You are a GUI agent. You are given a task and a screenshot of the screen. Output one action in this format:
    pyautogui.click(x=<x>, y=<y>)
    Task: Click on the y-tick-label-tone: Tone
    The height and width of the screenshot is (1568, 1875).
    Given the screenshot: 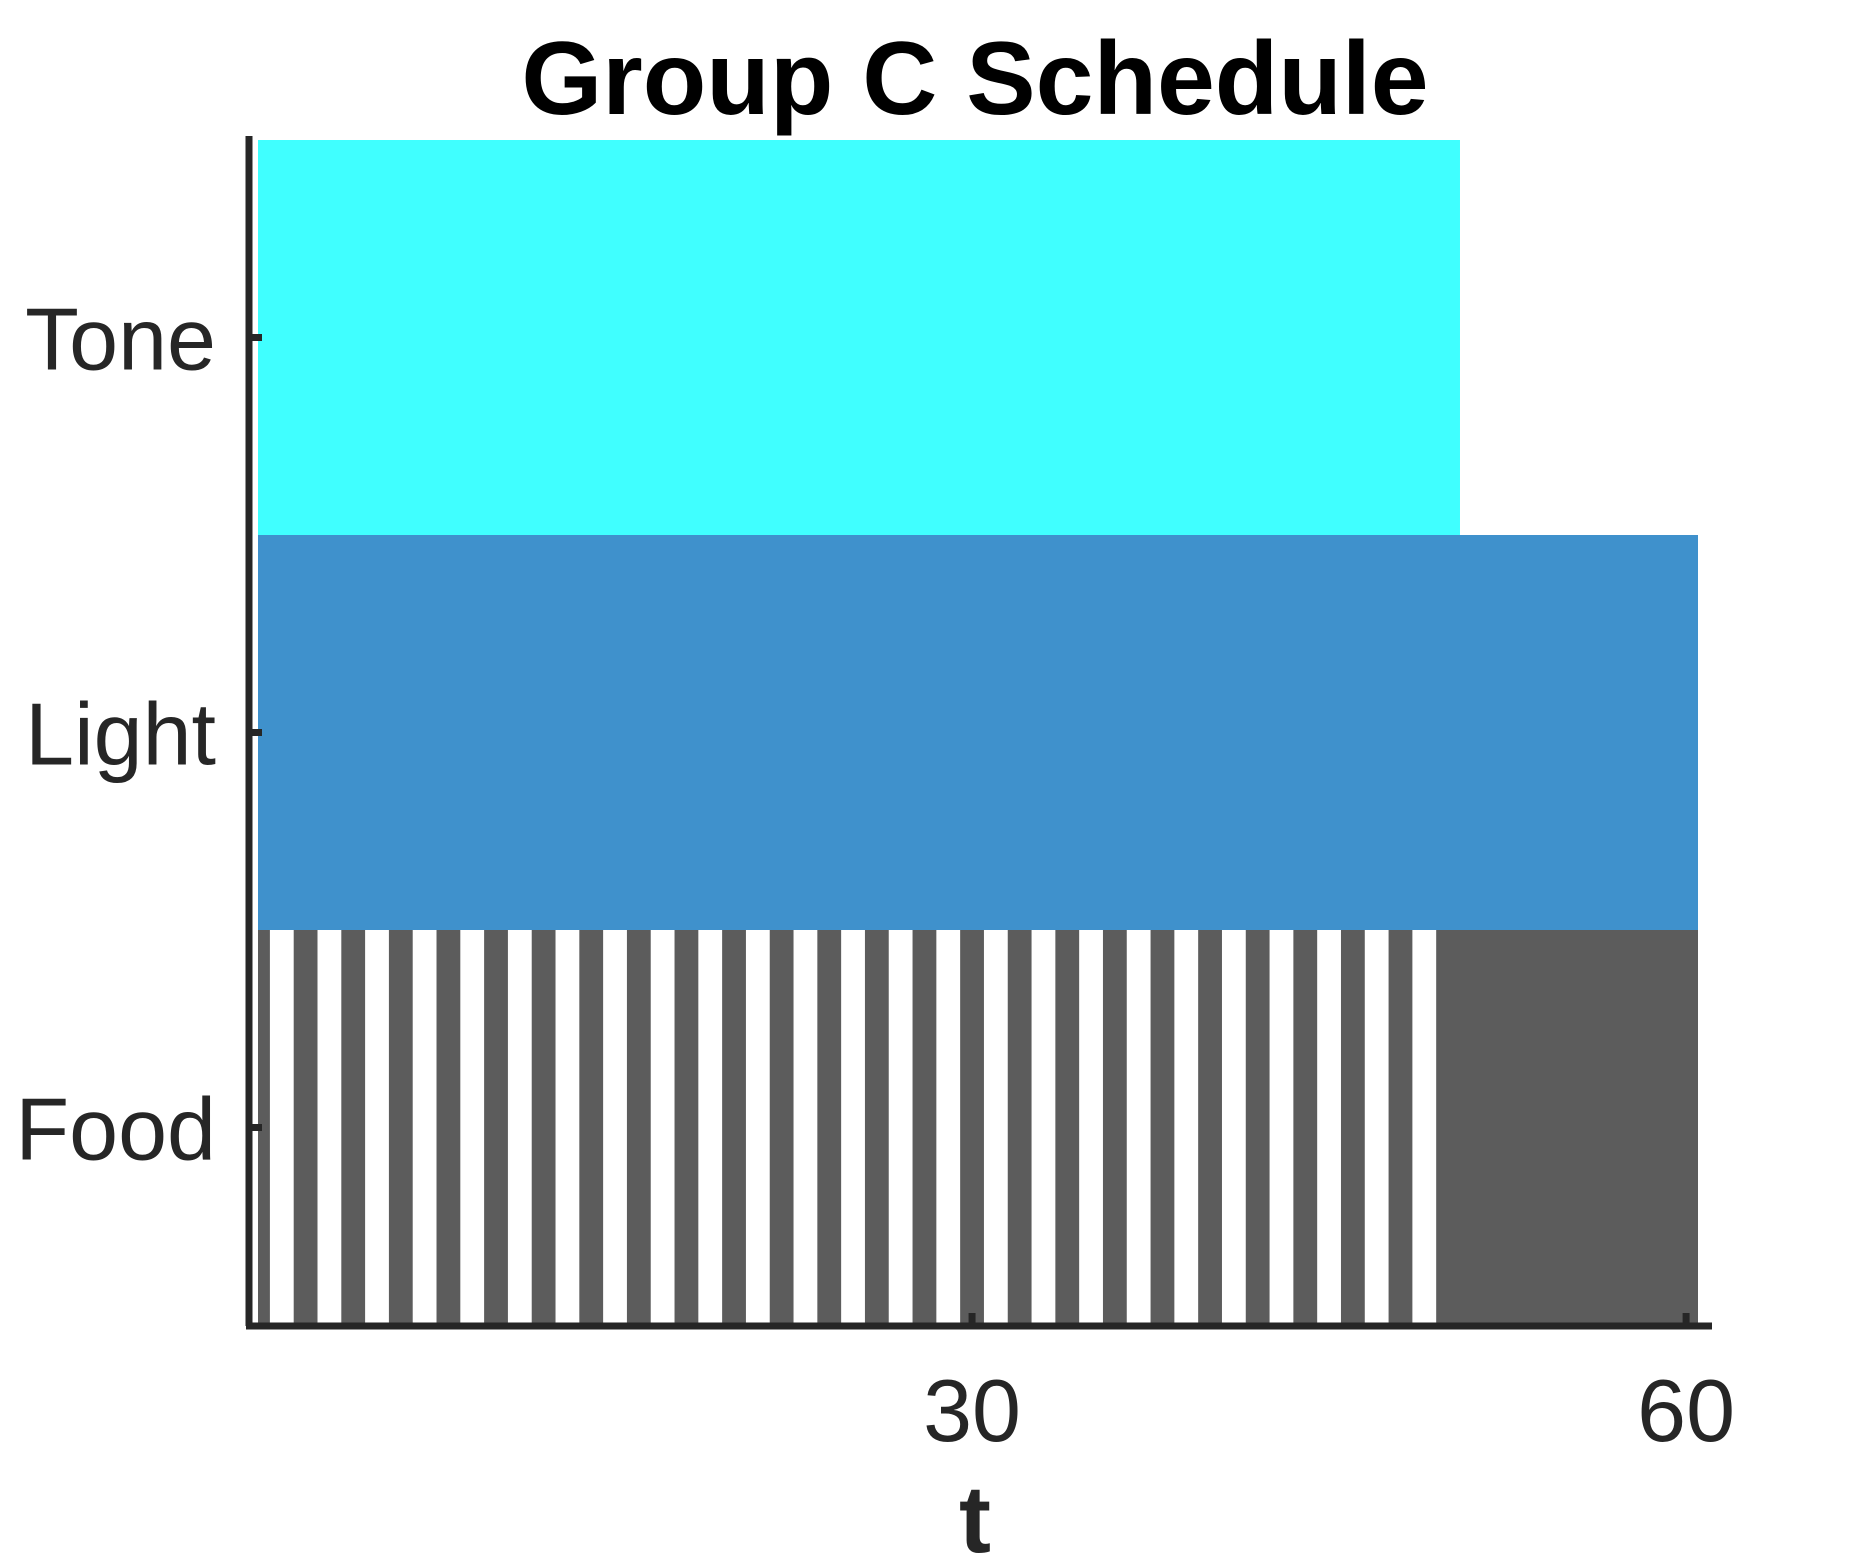 What is the action you would take?
    pyautogui.click(x=120, y=339)
    